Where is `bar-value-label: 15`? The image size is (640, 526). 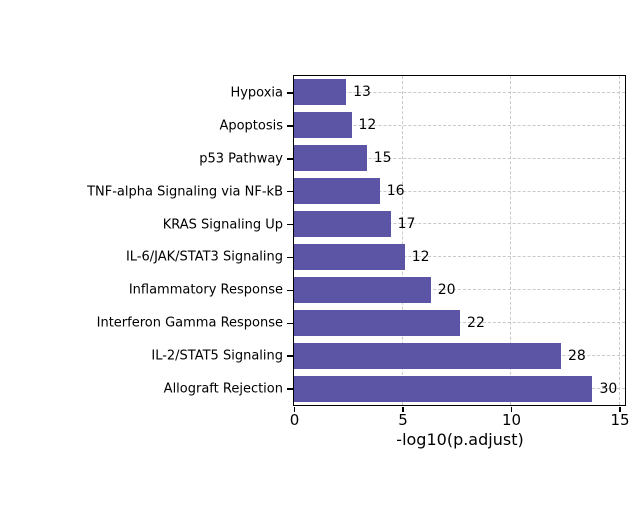
bar-value-label: 15 is located at coordinates (382, 158).